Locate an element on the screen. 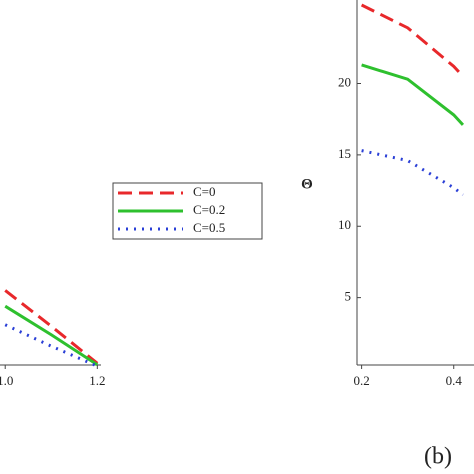  y-tick-label: 5 is located at coordinates (348, 296).